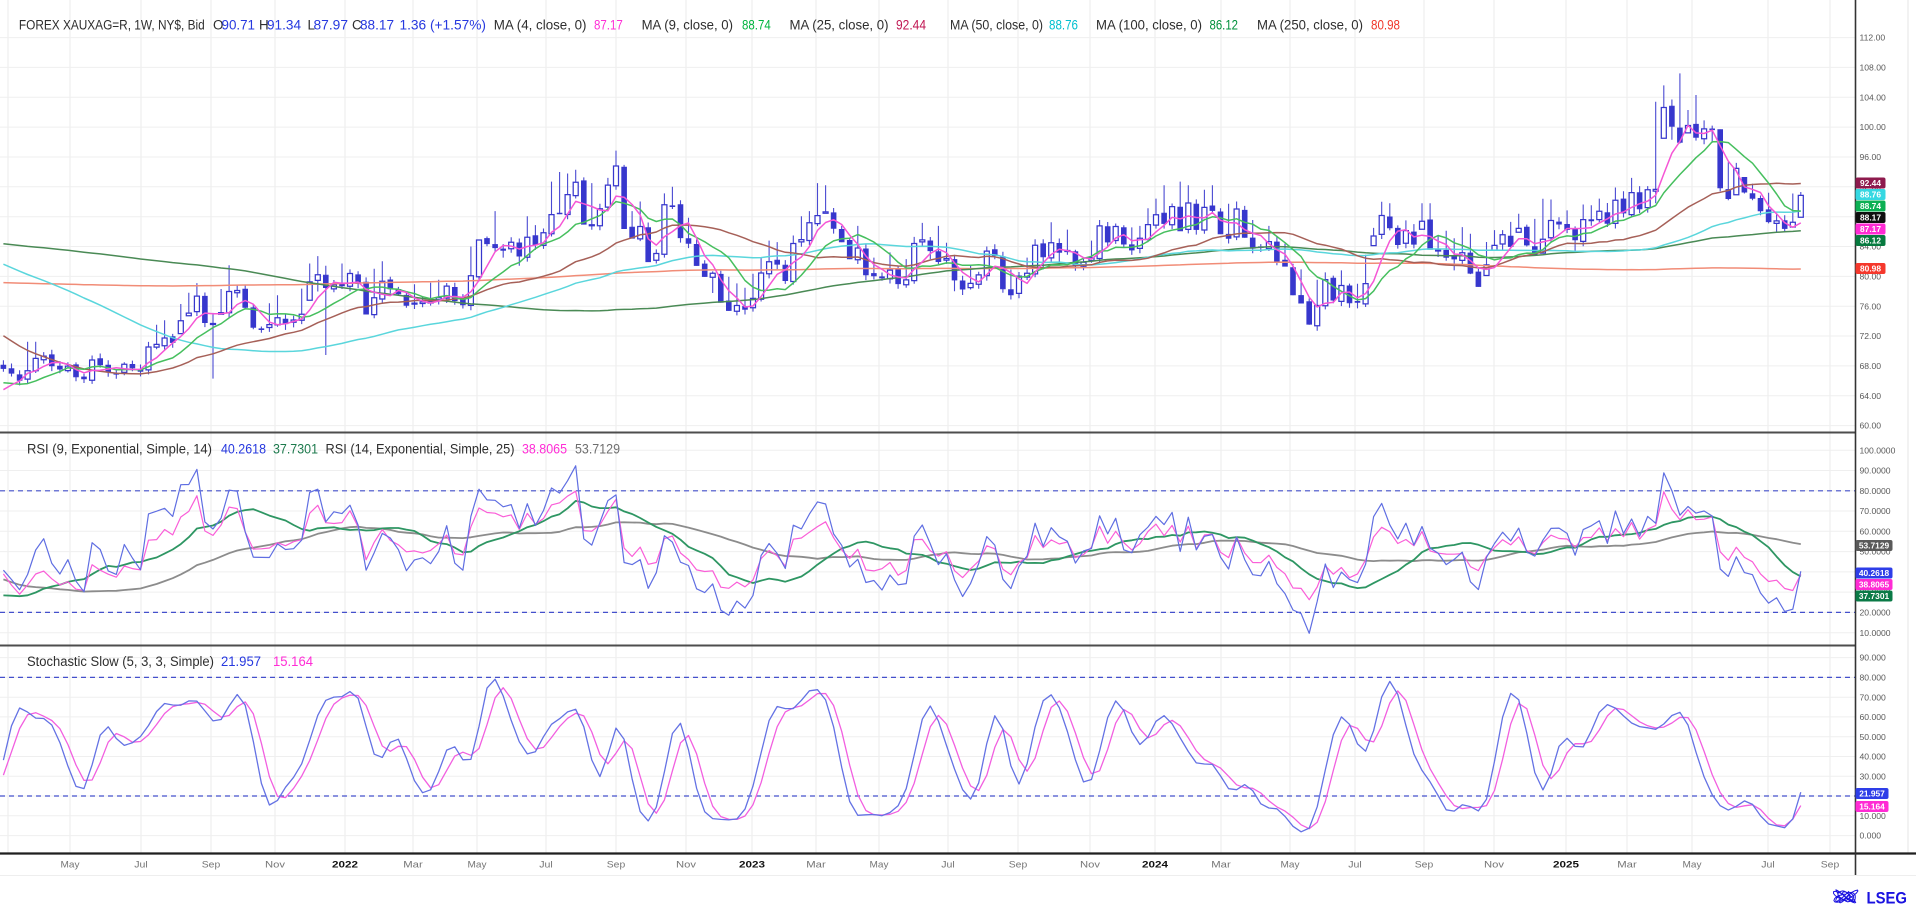 The width and height of the screenshot is (1916, 905). What do you see at coordinates (218, 25) in the screenshot?
I see `svg-text: O` at bounding box center [218, 25].